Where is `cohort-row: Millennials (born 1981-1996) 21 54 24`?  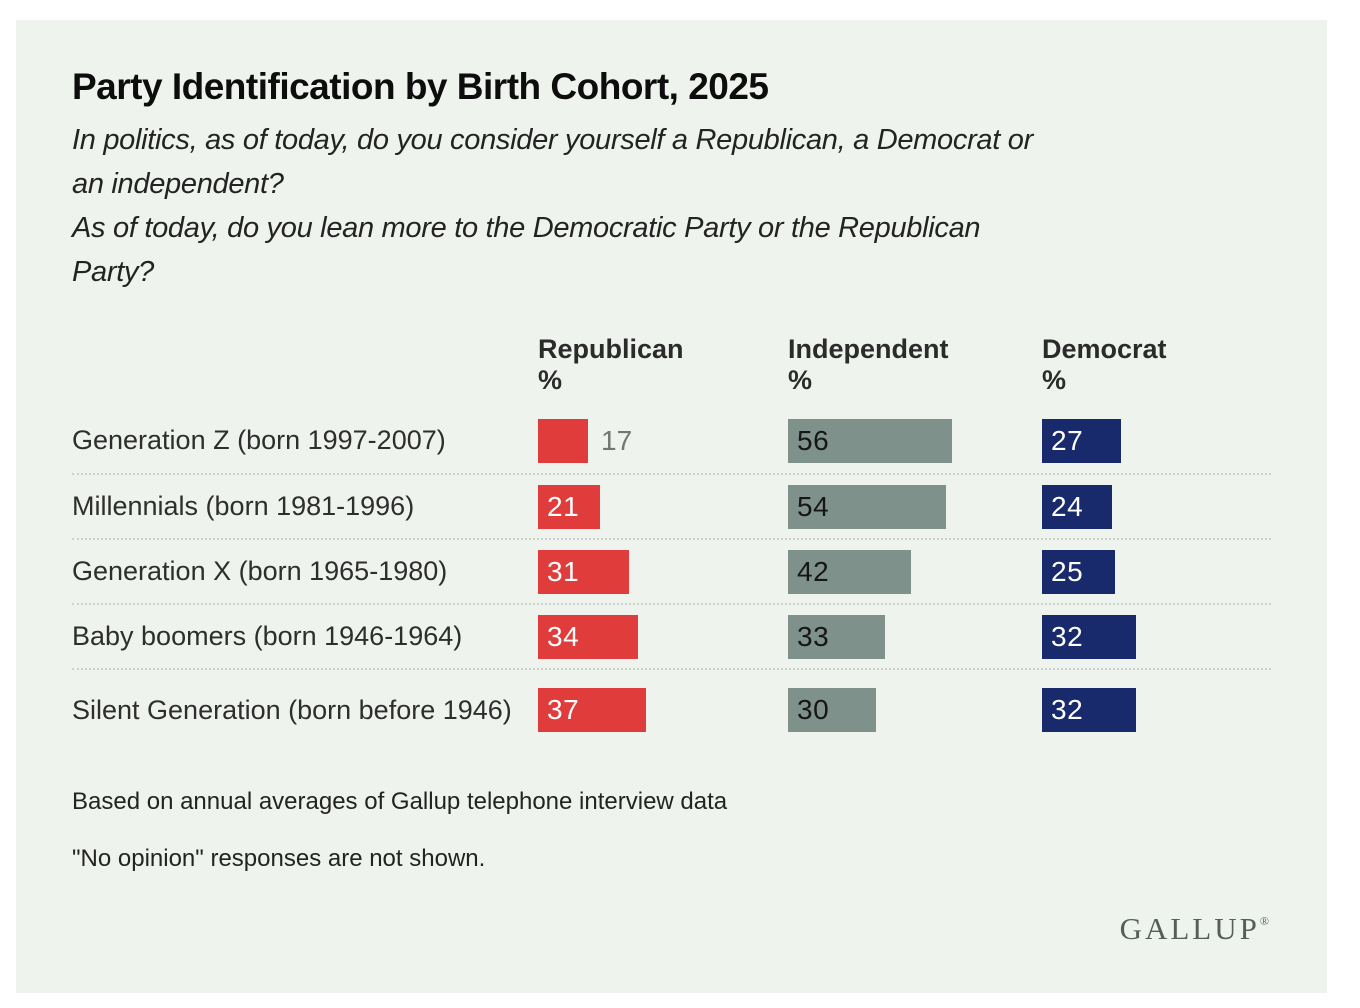
cohort-row: Millennials (born 1981-1996) 21 54 24 is located at coordinates (671, 505).